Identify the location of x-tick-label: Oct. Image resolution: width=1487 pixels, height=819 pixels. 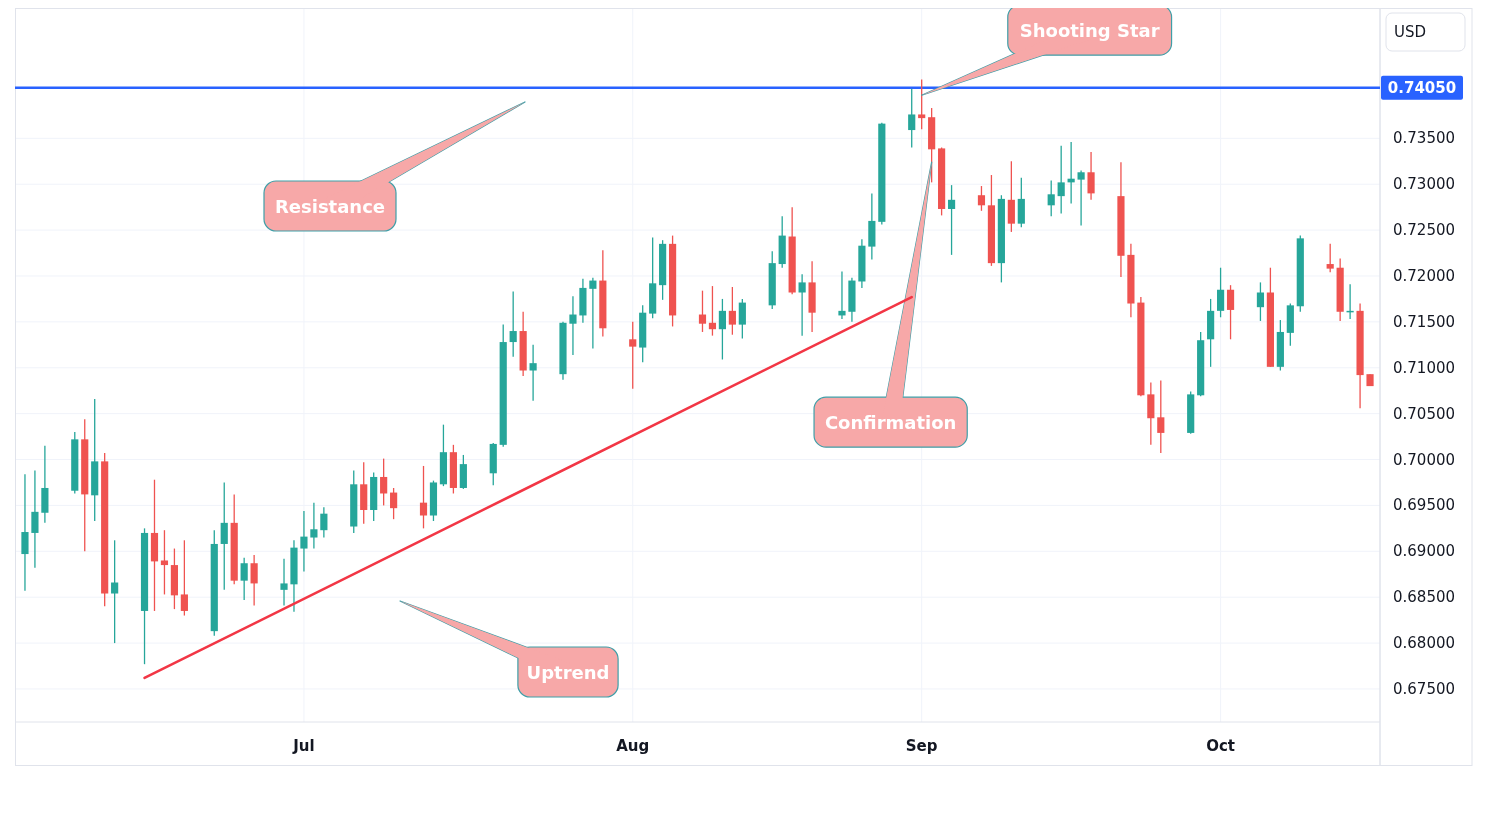
(1220, 746).